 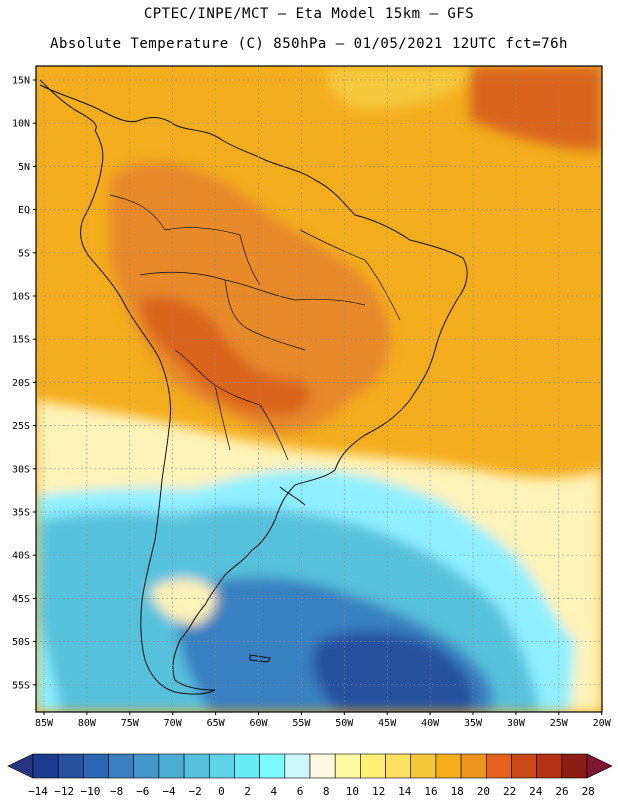 What do you see at coordinates (398, 88) in the screenshot?
I see `field-ne-mild` at bounding box center [398, 88].